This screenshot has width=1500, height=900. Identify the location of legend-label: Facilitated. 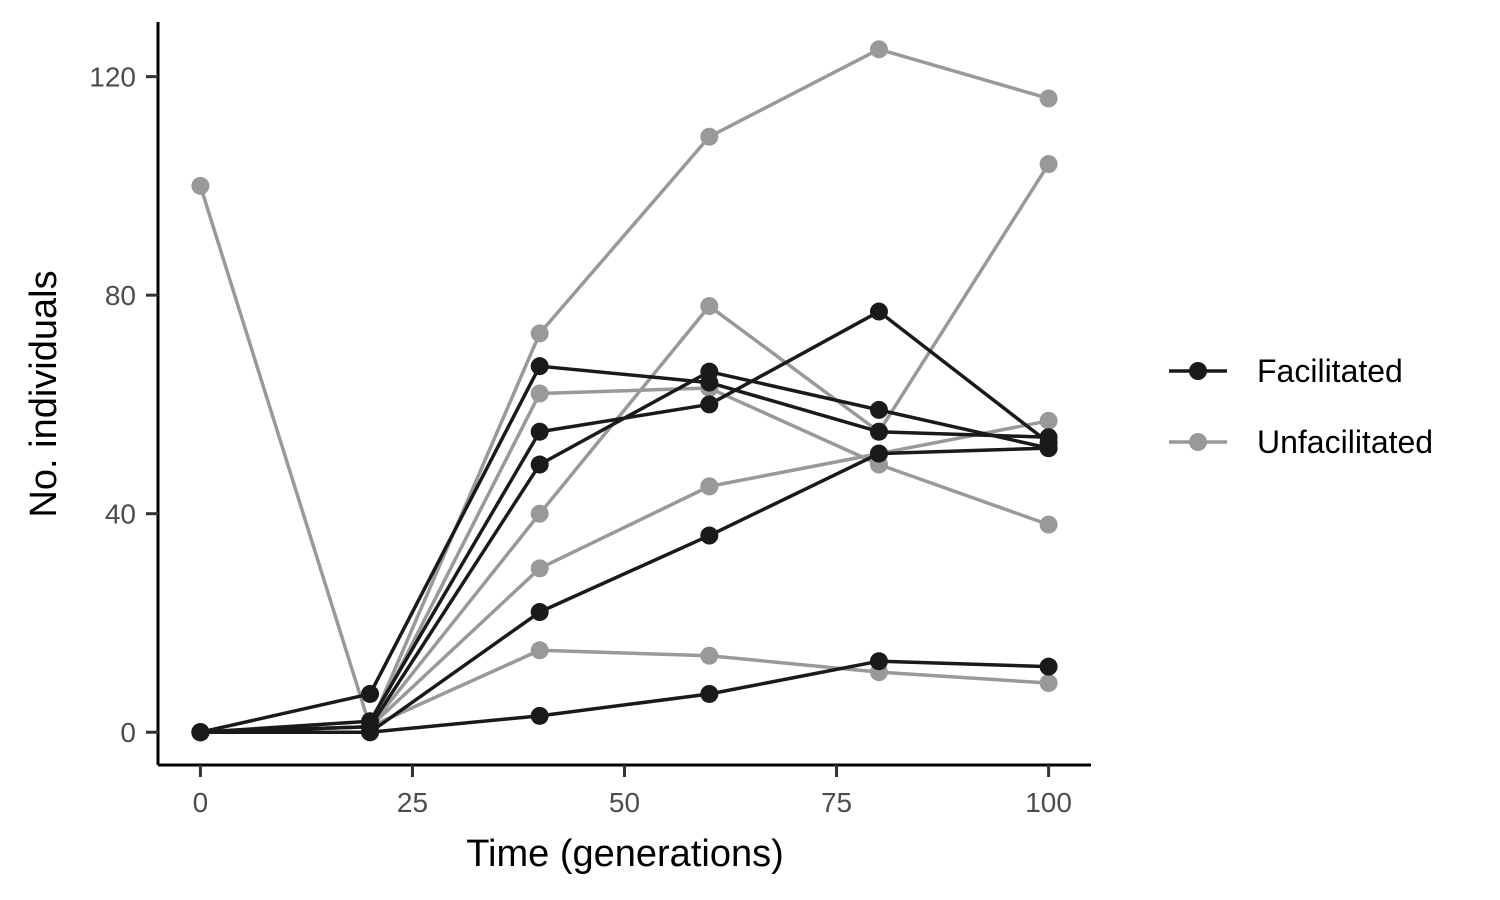
(1330, 371).